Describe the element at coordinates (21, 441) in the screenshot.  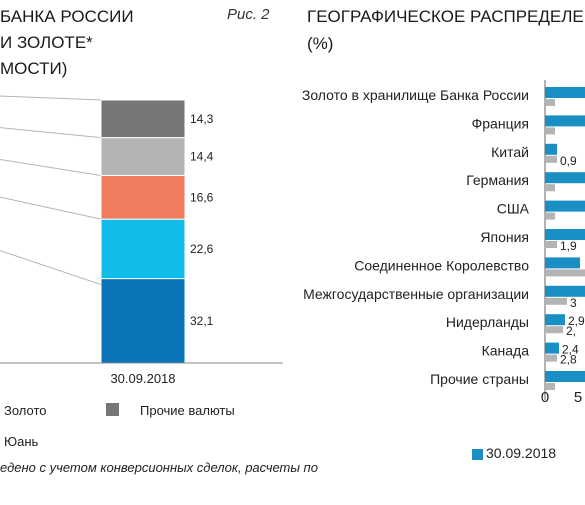
I see `legend-yuan-label: Юань` at that location.